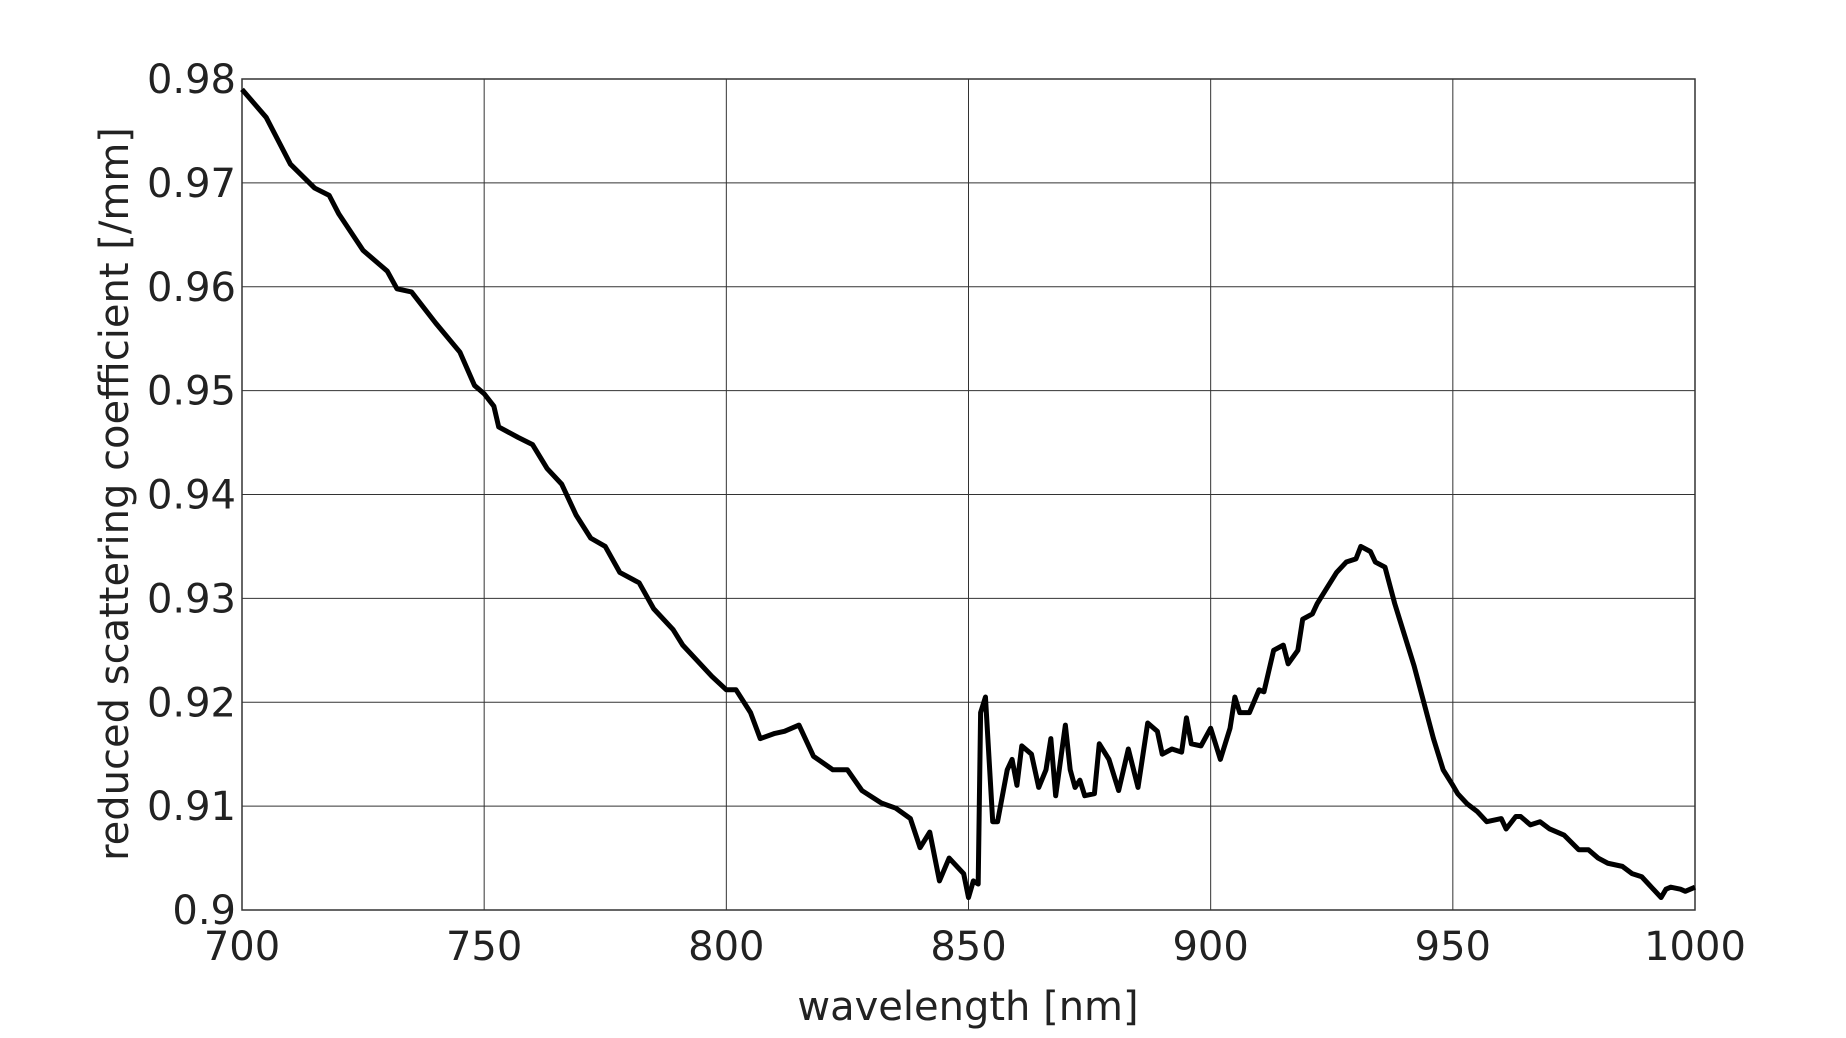 The image size is (1846, 1038). Describe the element at coordinates (191, 703) in the screenshot. I see `y-tick-label: 0.92` at that location.